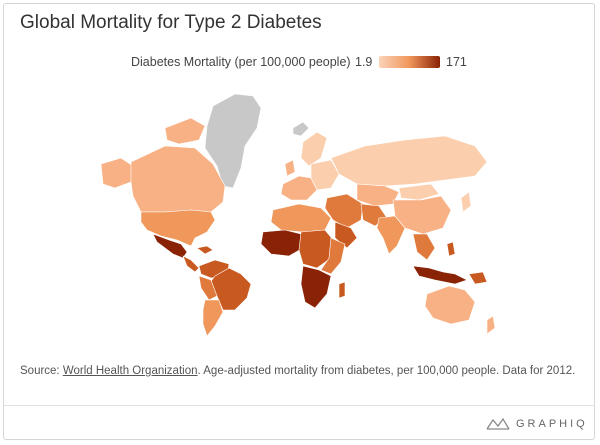 The width and height of the screenshot is (600, 445). Describe the element at coordinates (213, 318) in the screenshot. I see `region-argentina-chile` at that location.